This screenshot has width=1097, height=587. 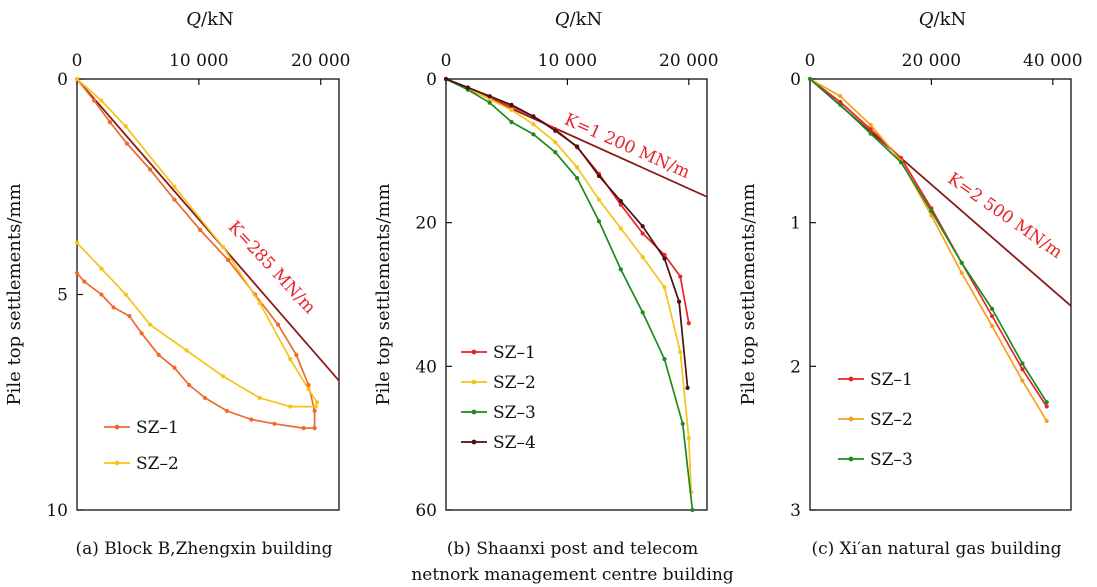 What do you see at coordinates (810, 61) in the screenshot?
I see `x-tick-label: 0` at bounding box center [810, 61].